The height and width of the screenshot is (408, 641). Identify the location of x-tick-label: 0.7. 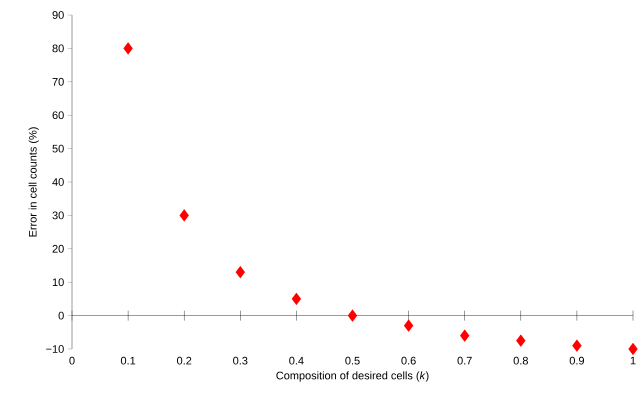
(465, 360).